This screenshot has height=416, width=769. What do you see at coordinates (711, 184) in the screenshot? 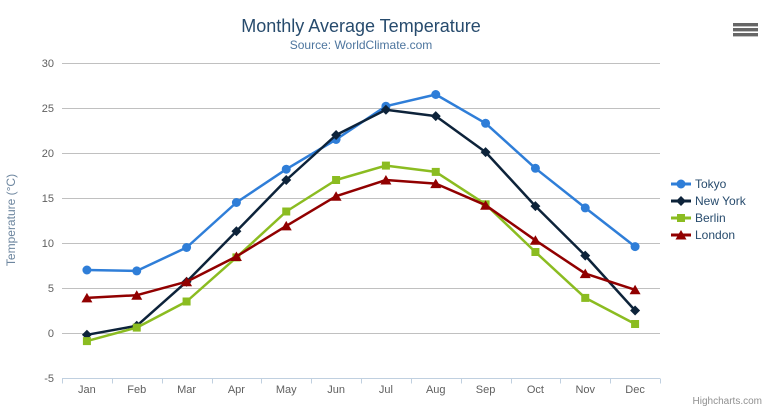
I see `legend-label: Tokyo` at bounding box center [711, 184].